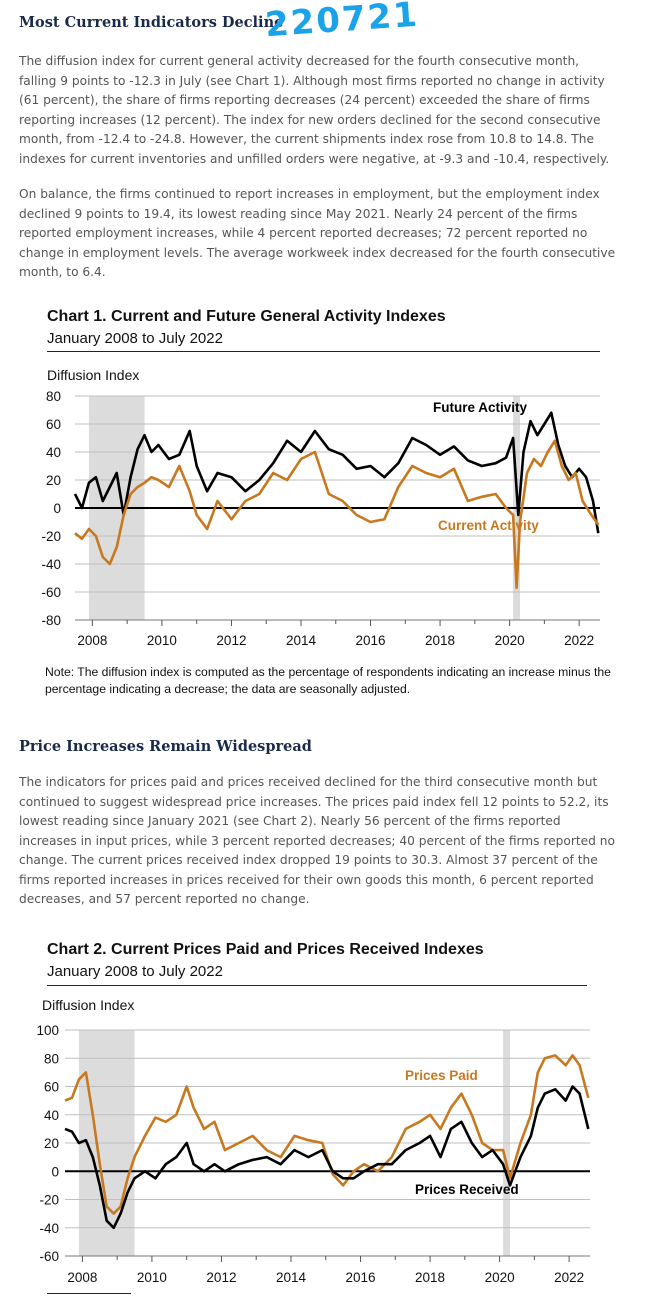 The width and height of the screenshot is (650, 1297). What do you see at coordinates (441, 1075) in the screenshot?
I see `series-label: Prices Paid` at bounding box center [441, 1075].